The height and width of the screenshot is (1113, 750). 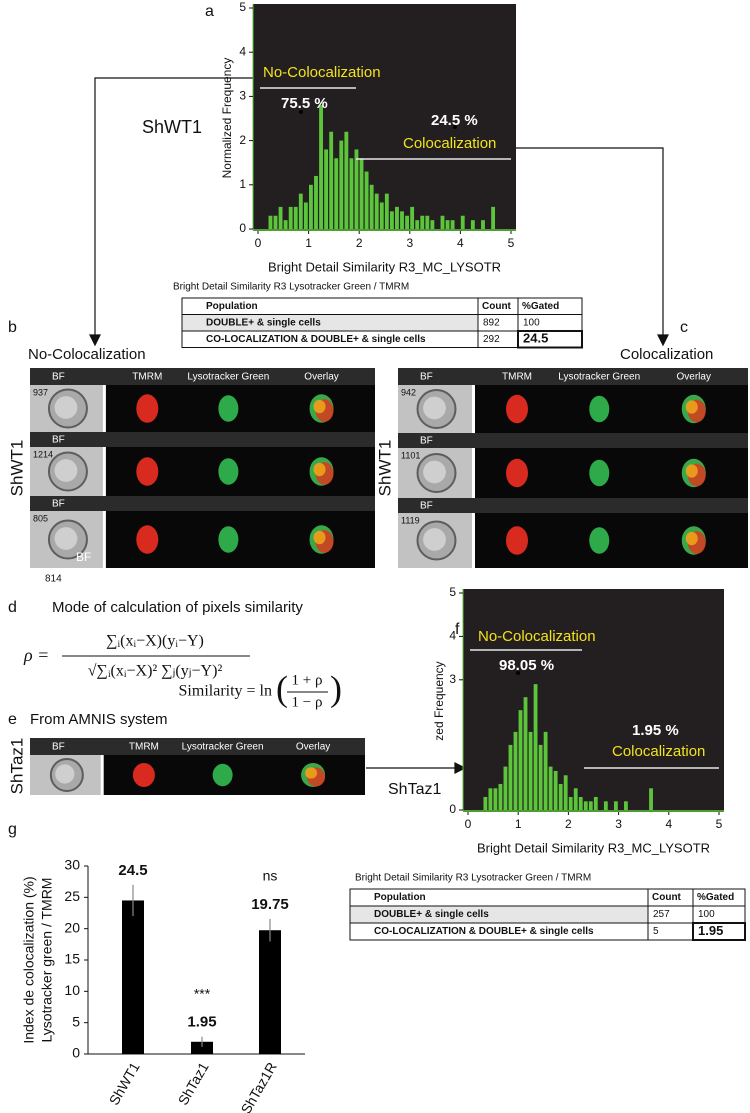 I want to click on y-tick-label: 10, so click(x=72, y=990).